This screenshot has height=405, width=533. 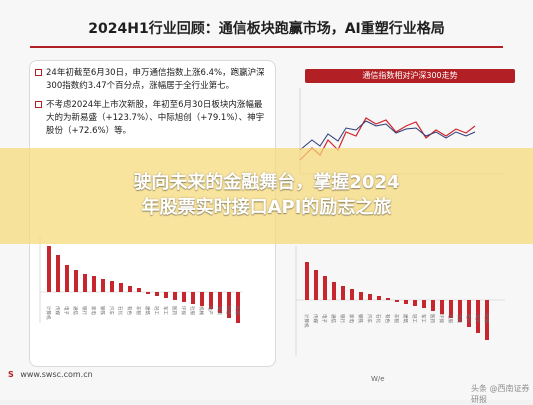 What do you see at coordinates (11, 374) in the screenshot?
I see `brand-logo-icon: S` at bounding box center [11, 374].